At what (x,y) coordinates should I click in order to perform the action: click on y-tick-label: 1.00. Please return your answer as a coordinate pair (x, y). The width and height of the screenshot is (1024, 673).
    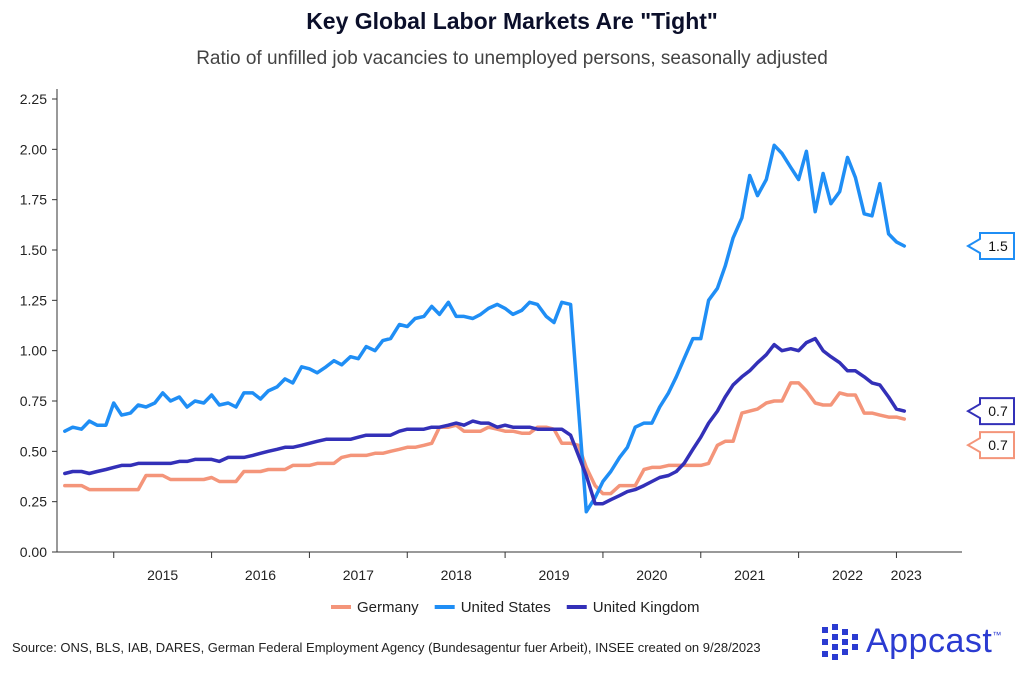
    Looking at the image, I should click on (33, 351).